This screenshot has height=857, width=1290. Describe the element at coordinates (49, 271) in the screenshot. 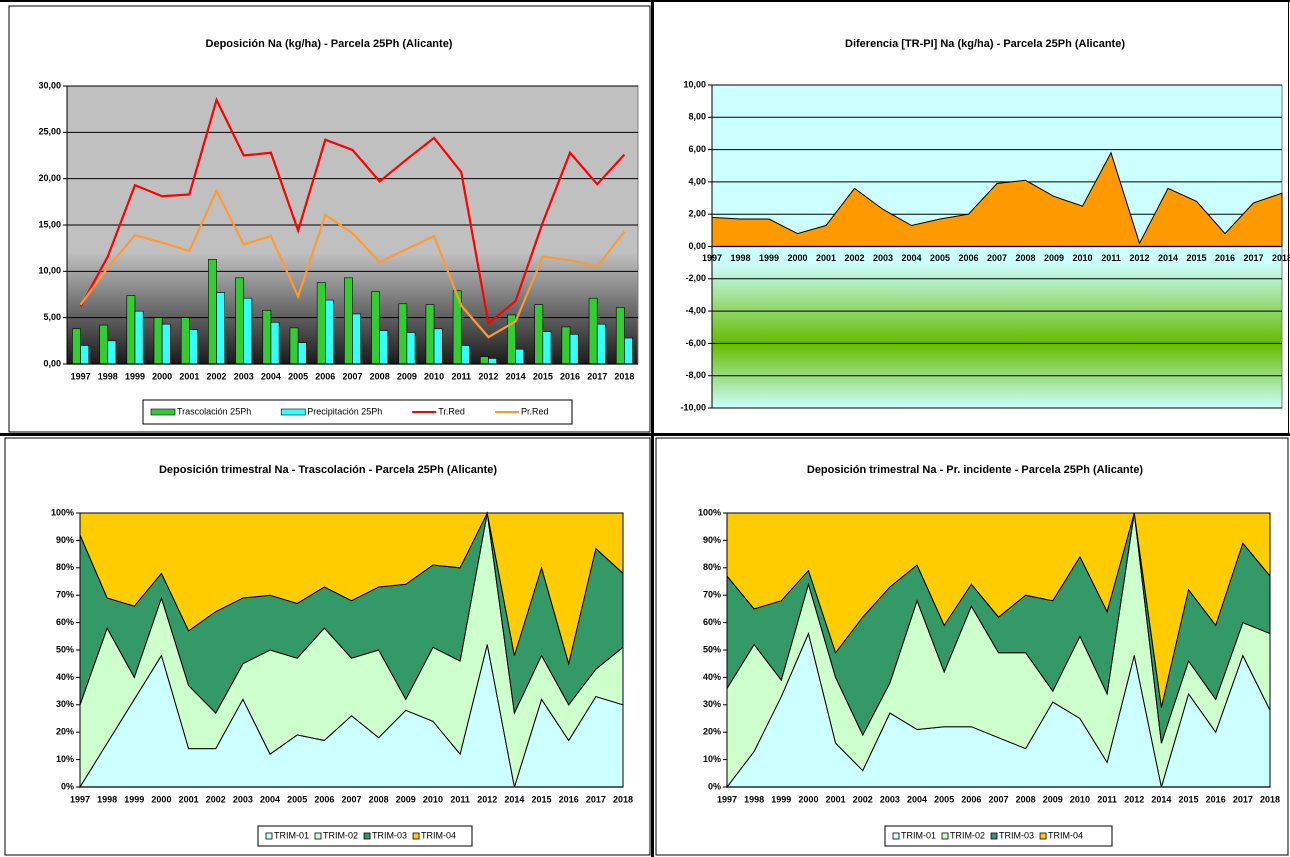

I see `y-tick-label: 10,00` at that location.